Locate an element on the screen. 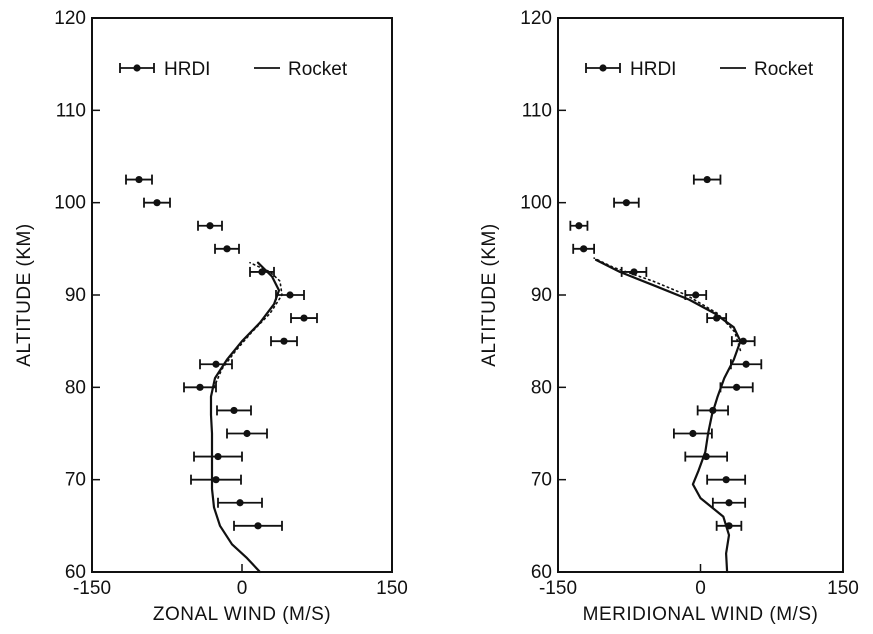  meridional-rocket-line is located at coordinates (668, 416).